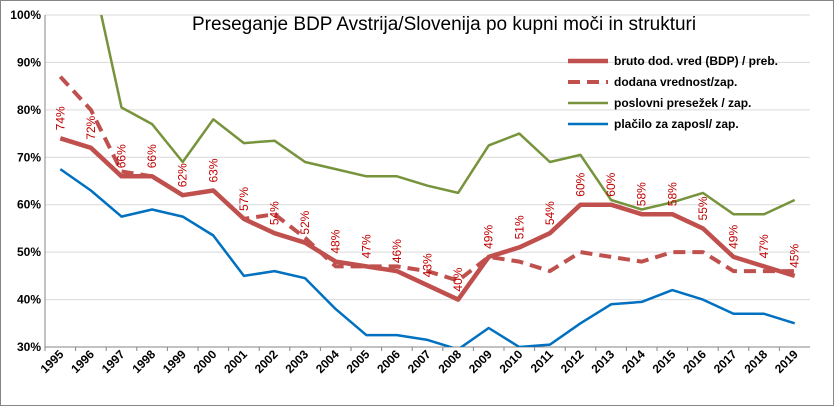 This screenshot has width=834, height=406. What do you see at coordinates (428, 265) in the screenshot?
I see `data-label: 43%` at bounding box center [428, 265].